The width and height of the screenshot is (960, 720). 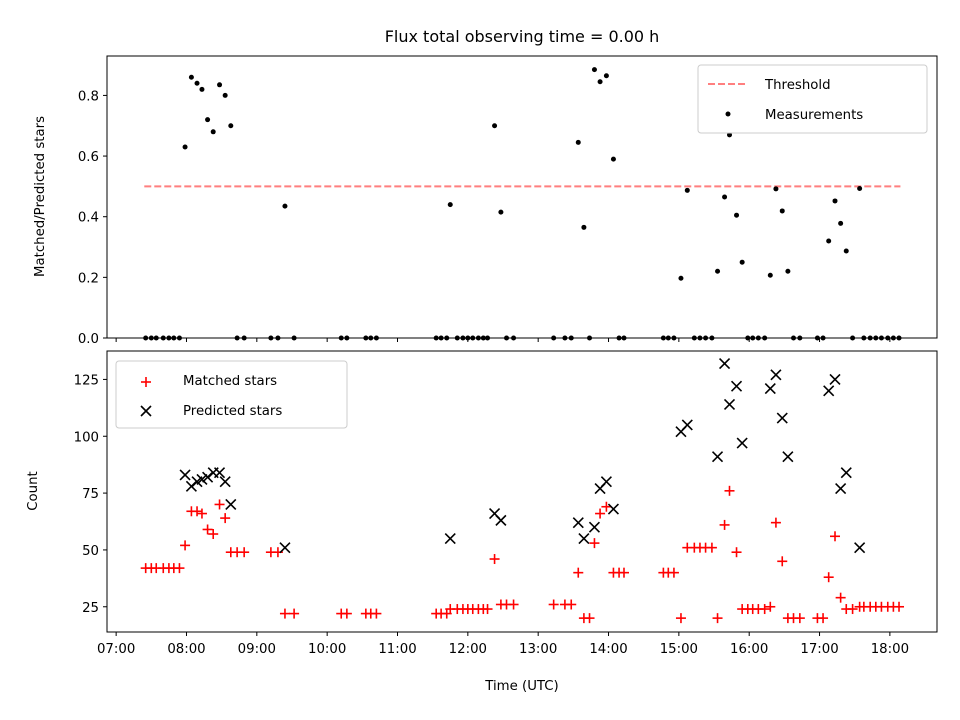 What do you see at coordinates (749, 649) in the screenshot?
I see `bottom-x-tick-label: 16:00` at bounding box center [749, 649].